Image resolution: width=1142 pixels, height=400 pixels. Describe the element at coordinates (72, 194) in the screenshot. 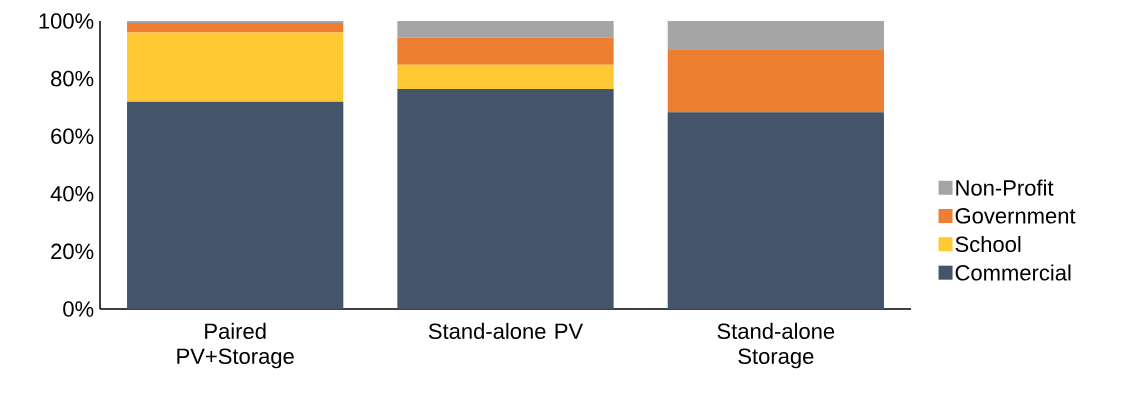

I see `y-tick-label: 40%` at that location.